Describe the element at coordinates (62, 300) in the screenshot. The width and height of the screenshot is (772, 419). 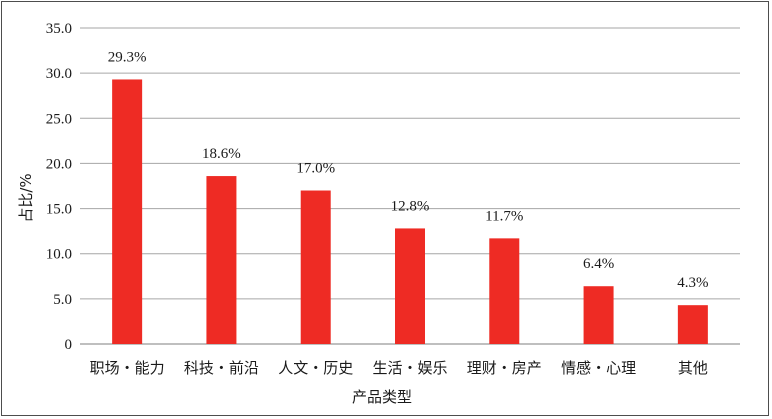
I see `y-tick-label: 5.0` at that location.